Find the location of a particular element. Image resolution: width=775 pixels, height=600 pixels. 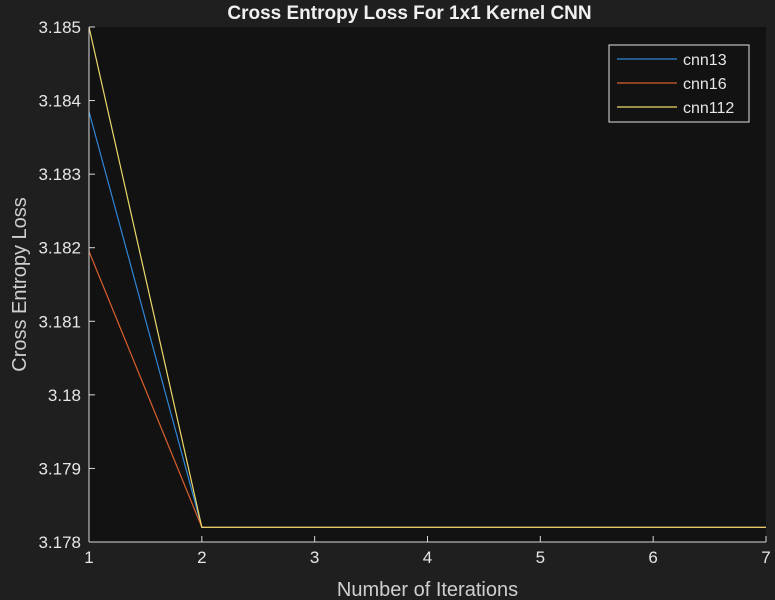

y-tick-label: 3.179 is located at coordinates (59, 468).